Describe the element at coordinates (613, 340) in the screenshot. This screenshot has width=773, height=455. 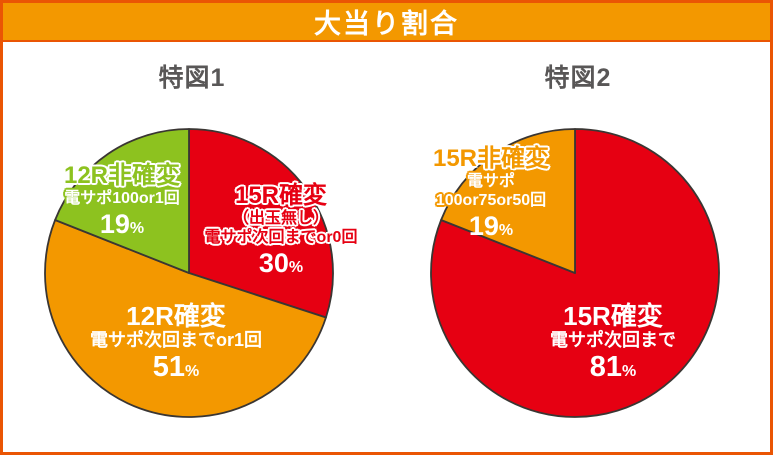
I see `slice-subtext: 電サポ次回まで` at that location.